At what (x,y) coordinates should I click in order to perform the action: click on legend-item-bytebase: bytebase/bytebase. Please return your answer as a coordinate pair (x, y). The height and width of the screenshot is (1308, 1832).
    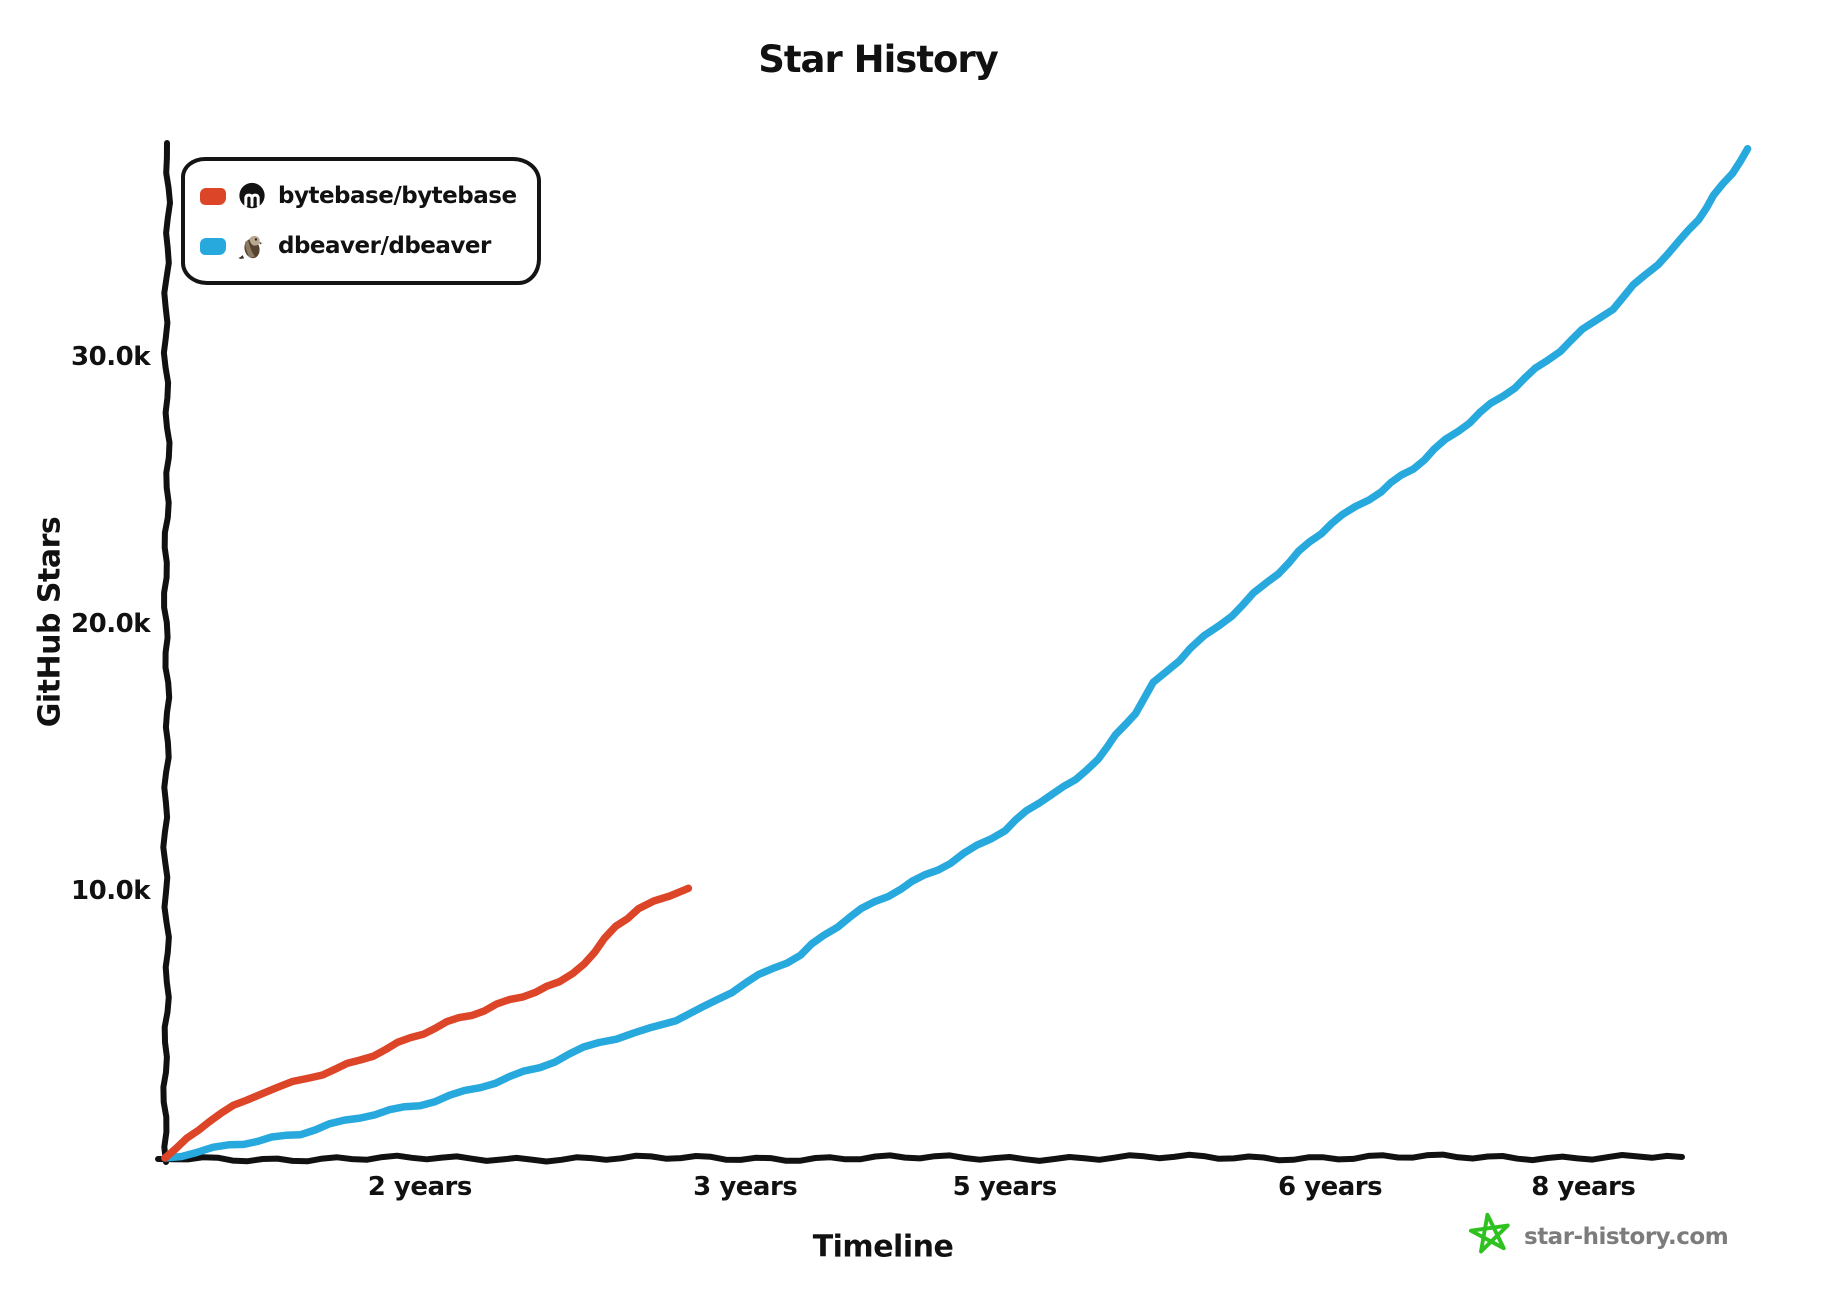
    Looking at the image, I should click on (358, 196).